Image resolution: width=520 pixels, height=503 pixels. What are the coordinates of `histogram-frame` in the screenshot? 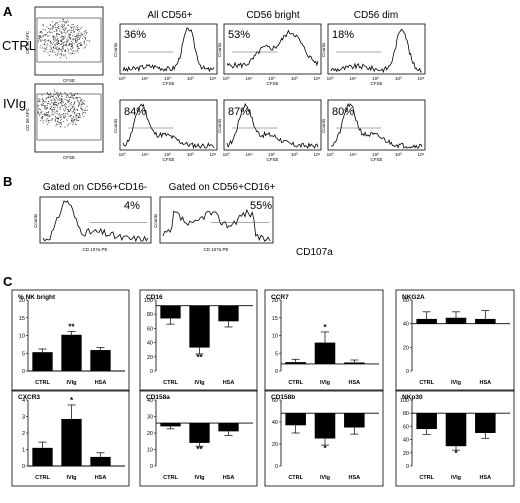 It's located at (168, 49).